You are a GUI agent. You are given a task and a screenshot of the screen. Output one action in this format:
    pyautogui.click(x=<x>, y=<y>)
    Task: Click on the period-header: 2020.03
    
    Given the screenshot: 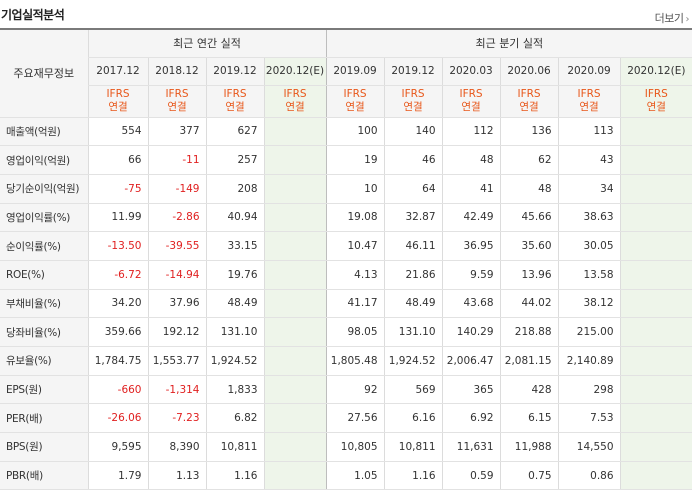 What is the action you would take?
    pyautogui.click(x=471, y=71)
    